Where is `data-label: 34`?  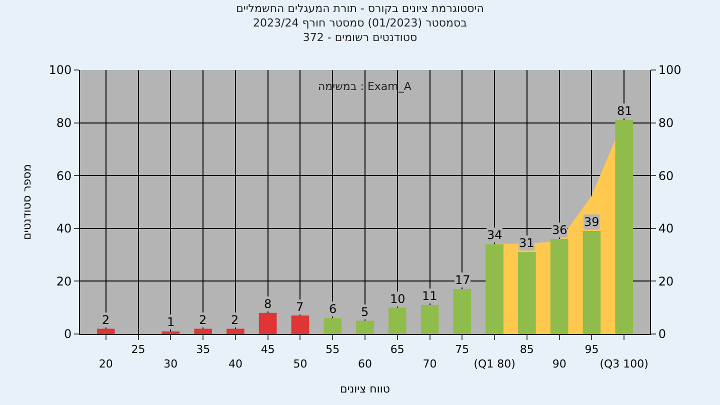
data-label: 34 is located at coordinates (494, 235).